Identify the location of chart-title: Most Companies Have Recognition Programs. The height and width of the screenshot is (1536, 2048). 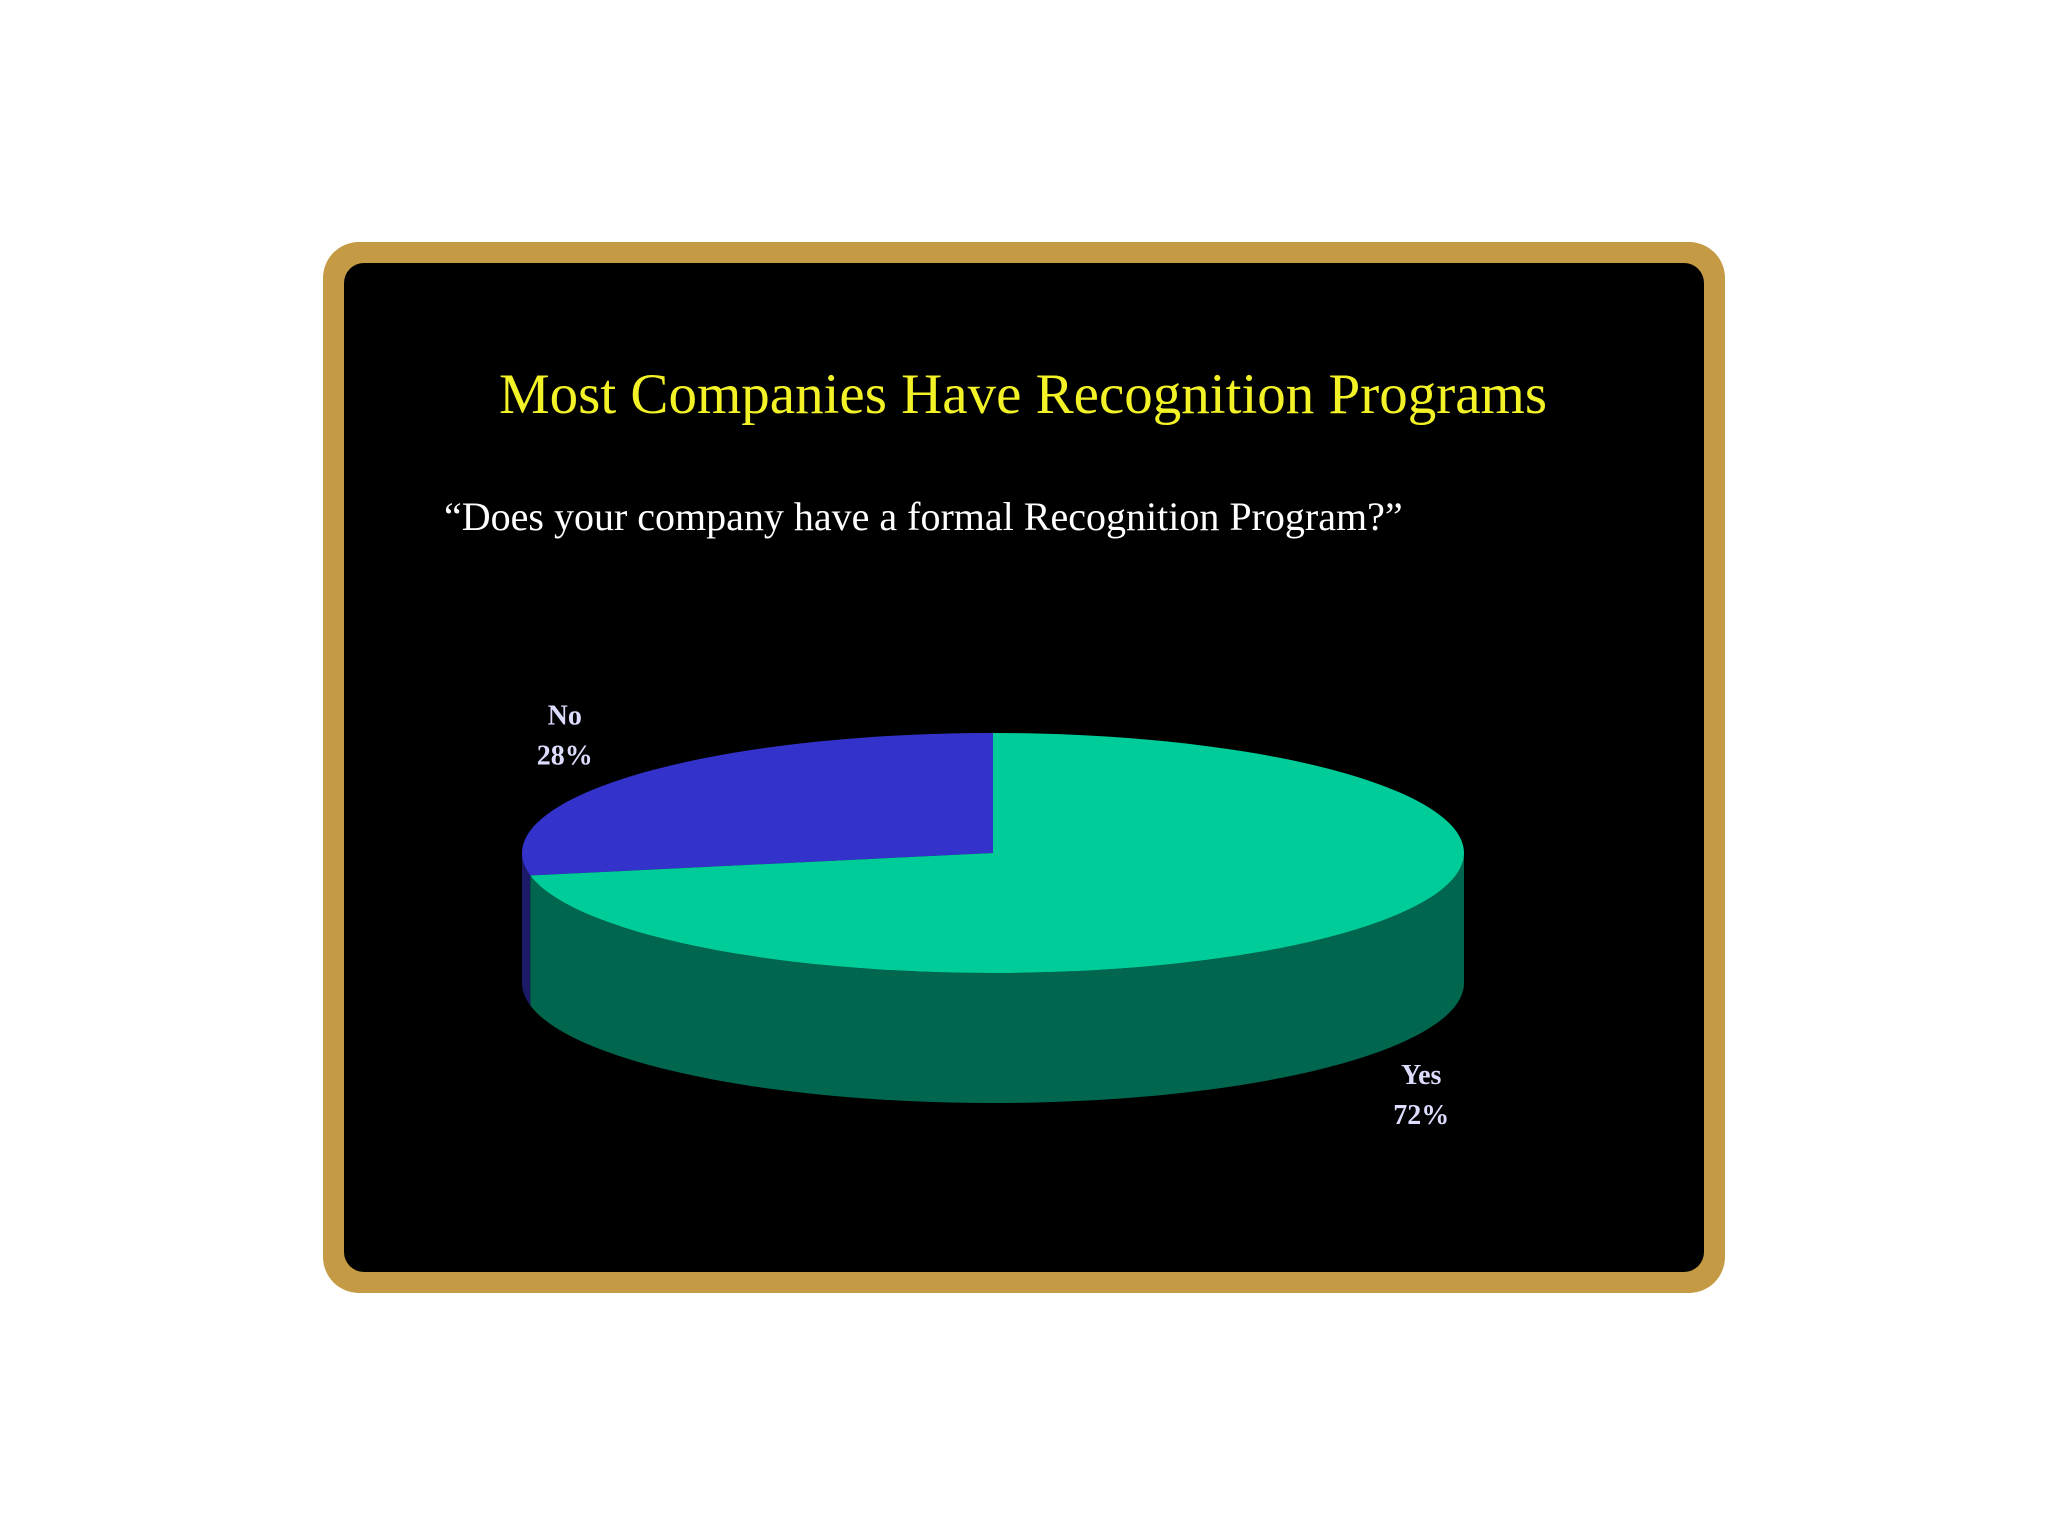
(1023, 394).